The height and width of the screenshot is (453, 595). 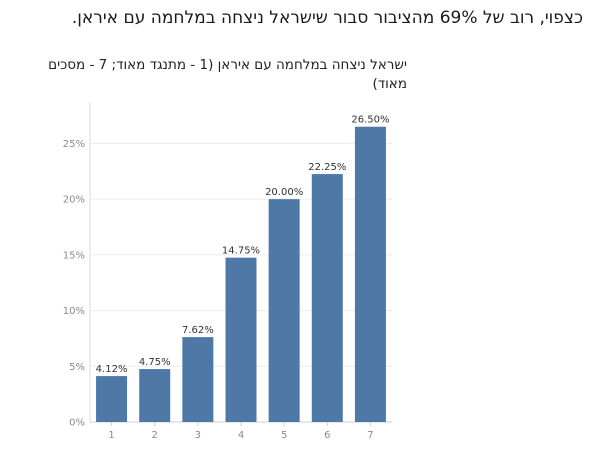 I want to click on y-tick-label: 5%, so click(x=77, y=367).